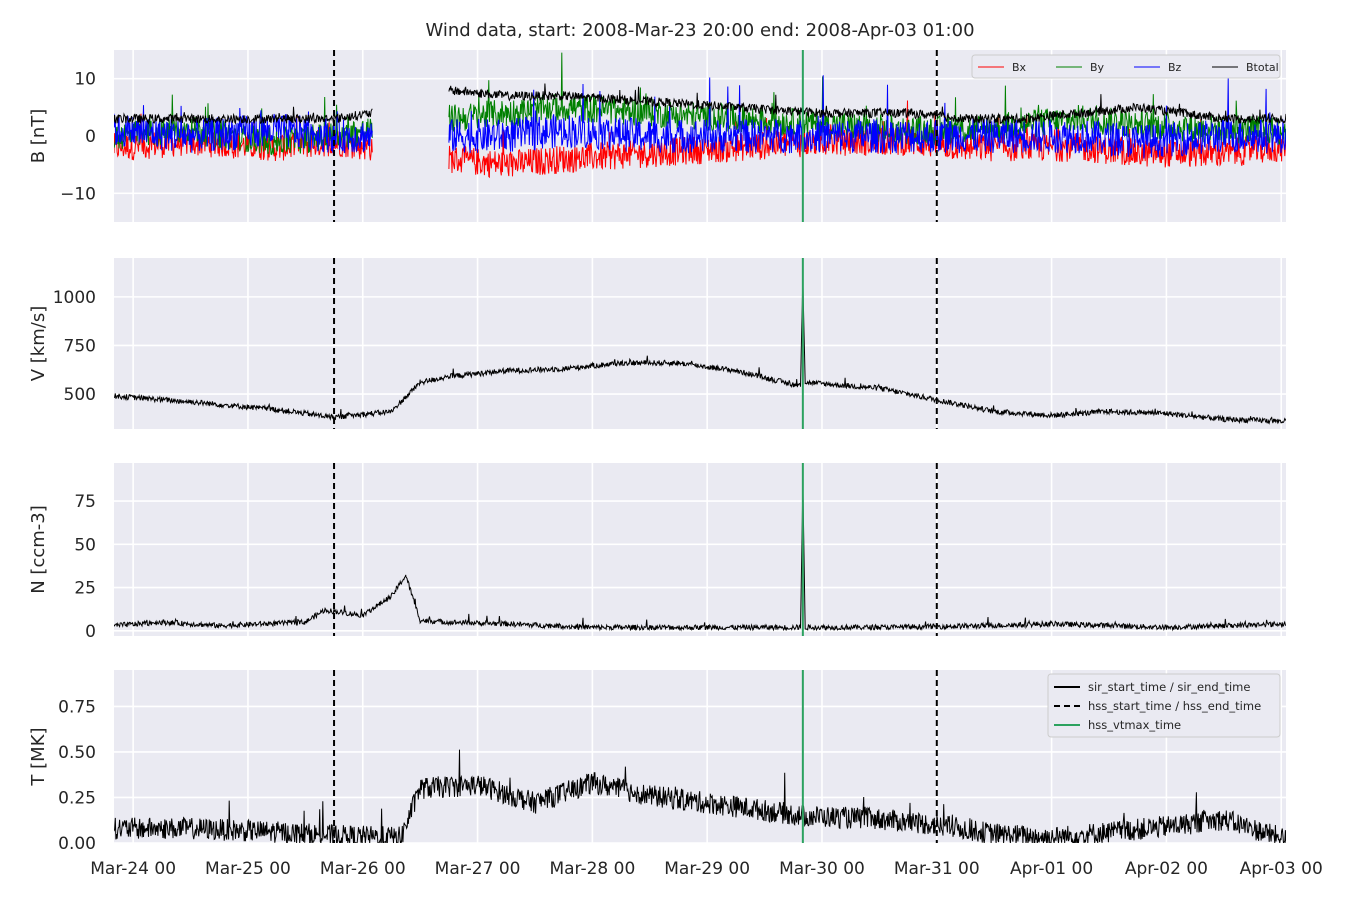 This screenshot has width=1350, height=904. I want to click on panel-B-ytick-label: 10, so click(85, 80).